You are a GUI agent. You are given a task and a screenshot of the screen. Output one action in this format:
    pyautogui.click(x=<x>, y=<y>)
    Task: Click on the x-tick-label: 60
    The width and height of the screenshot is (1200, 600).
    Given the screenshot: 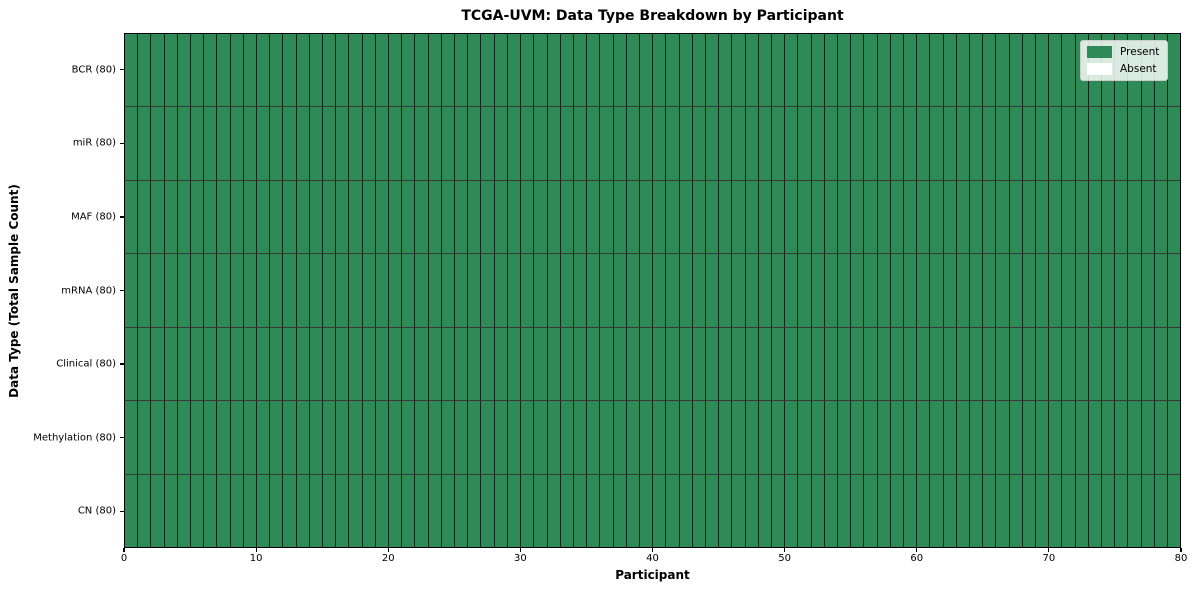 What is the action you would take?
    pyautogui.click(x=917, y=558)
    